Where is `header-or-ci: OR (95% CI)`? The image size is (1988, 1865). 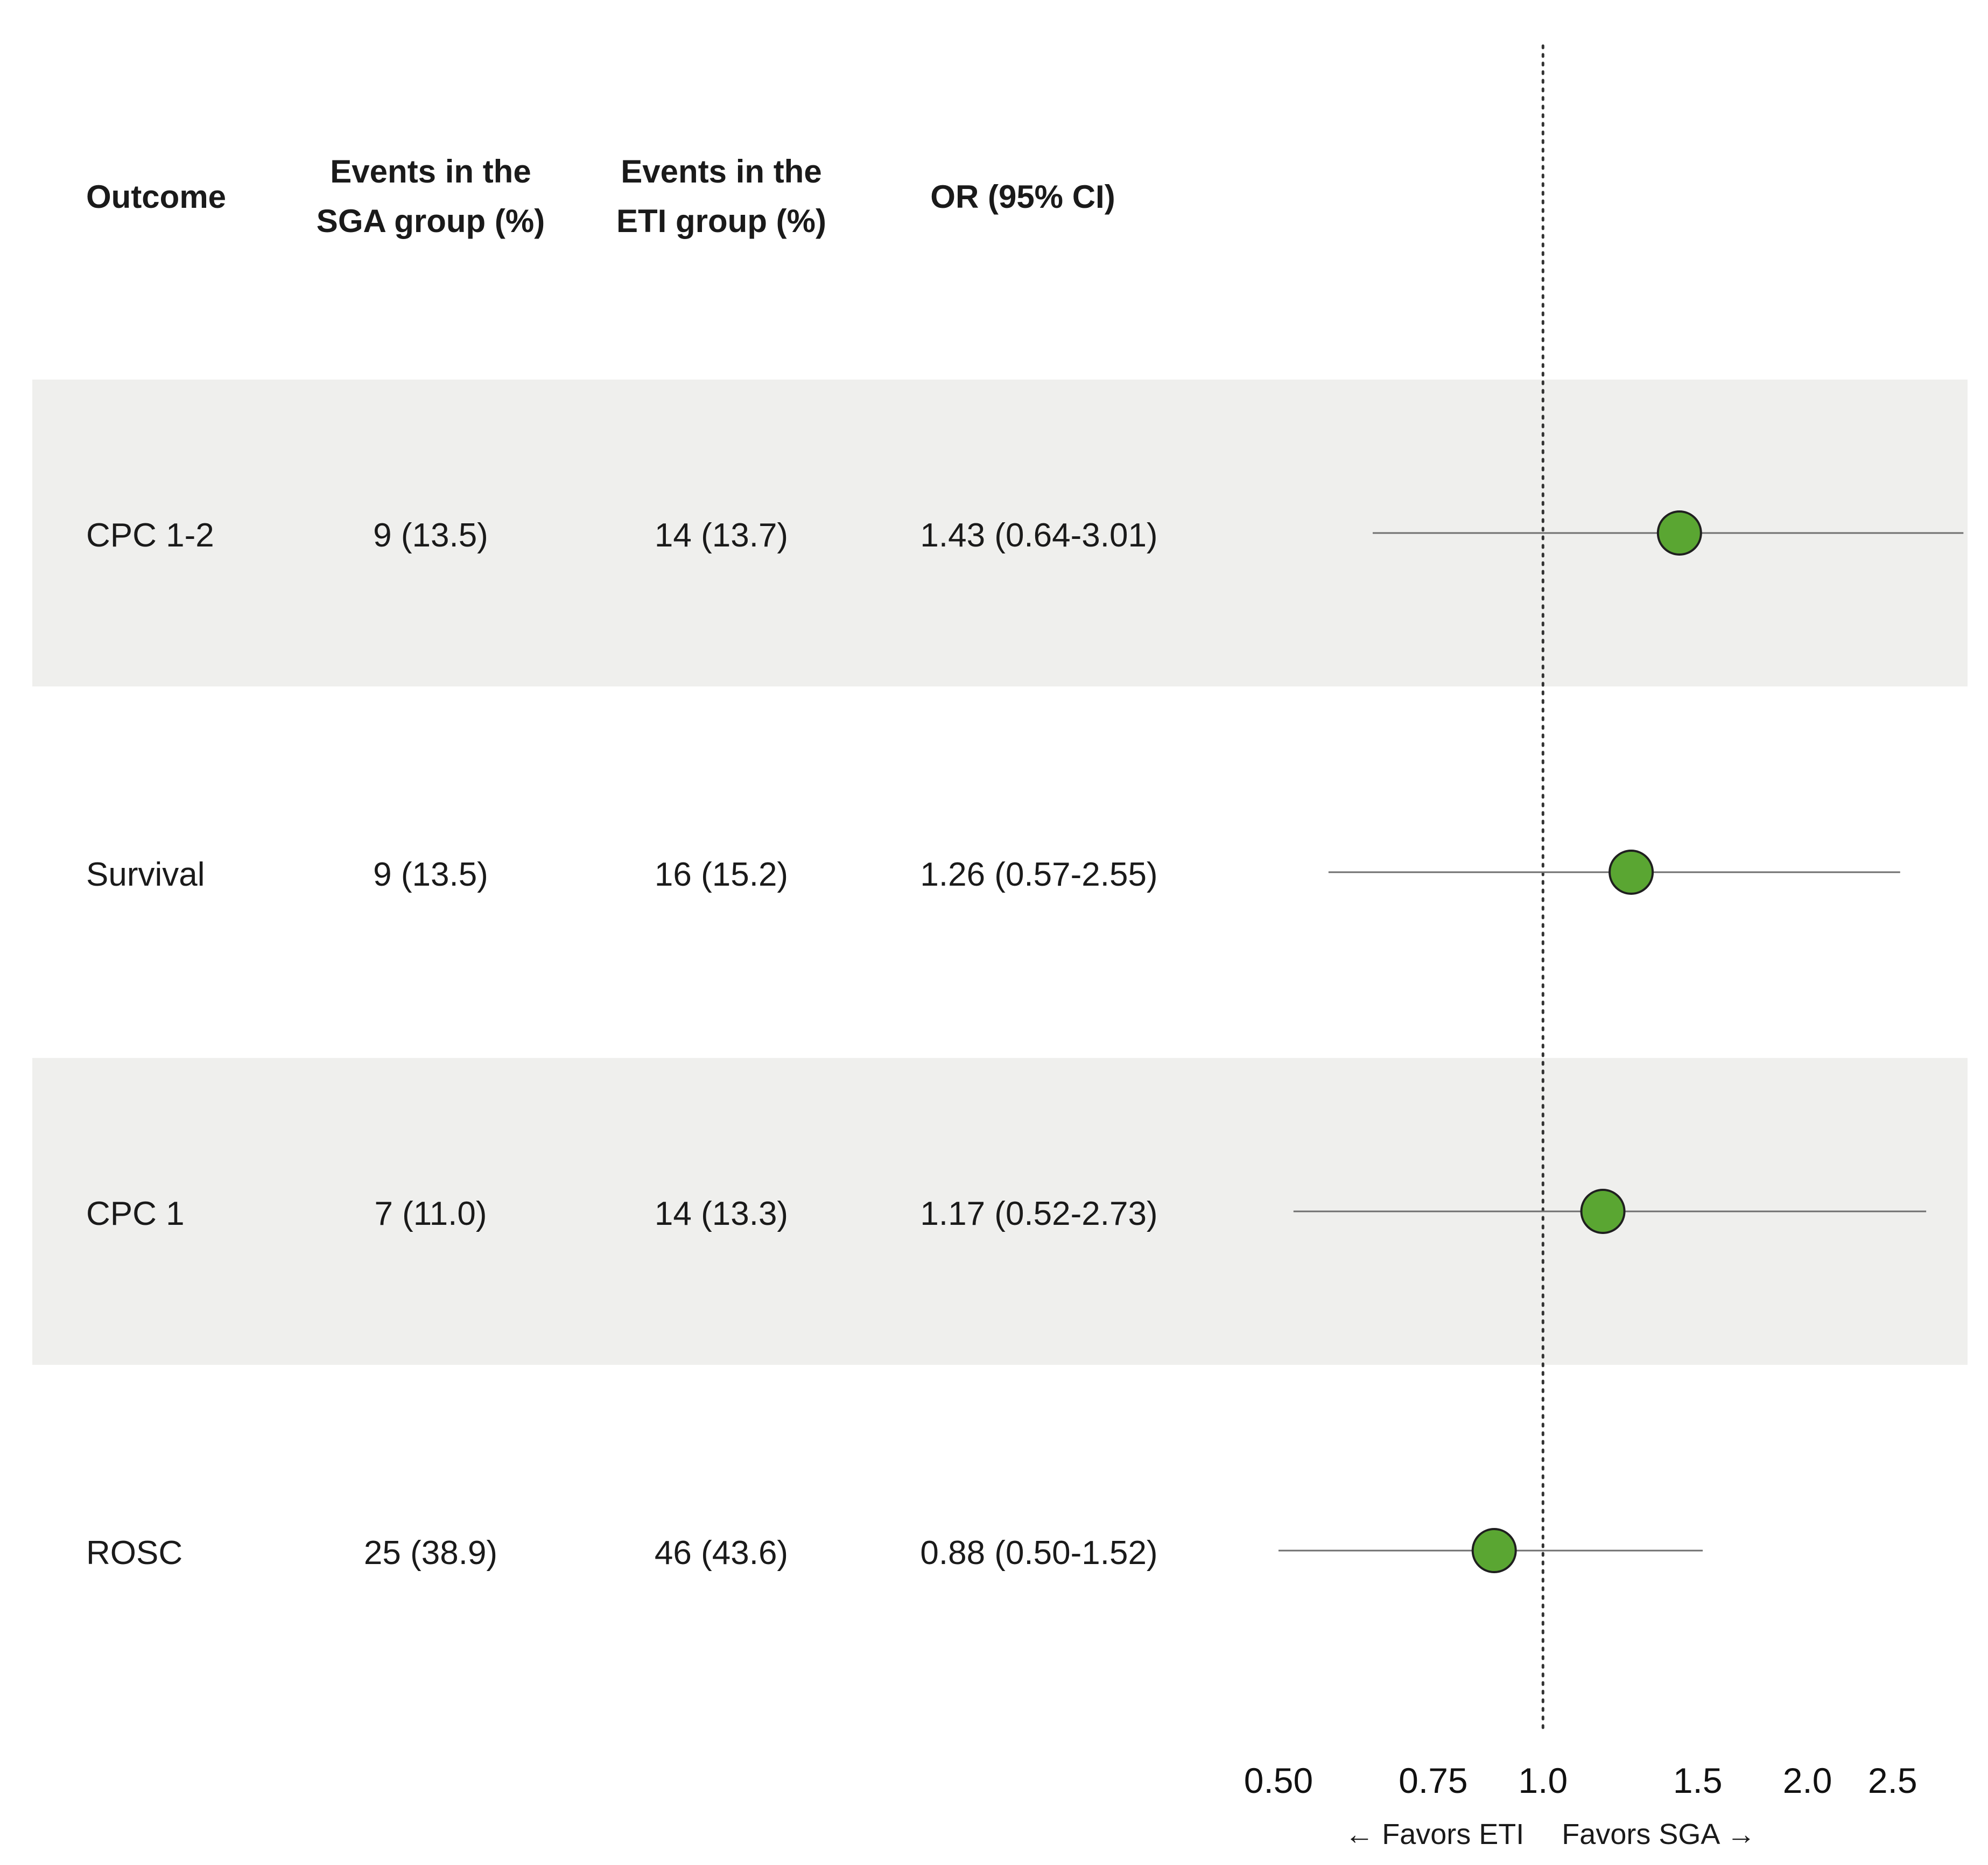 header-or-ci: OR (95% CI) is located at coordinates (1023, 197).